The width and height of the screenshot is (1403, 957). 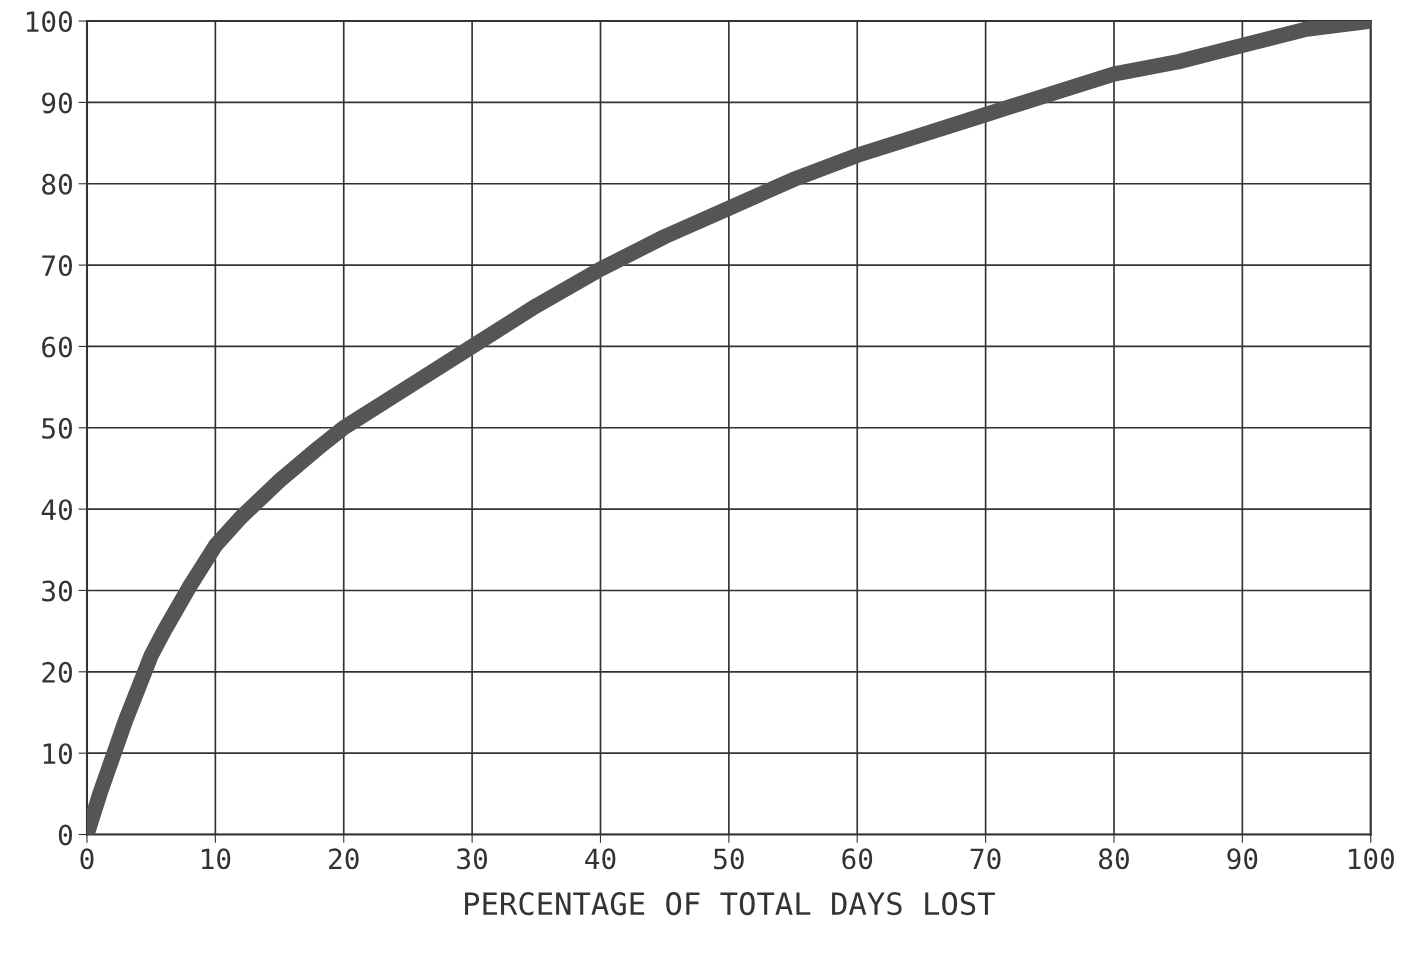 I want to click on y-tick-label: 70, so click(x=57, y=266).